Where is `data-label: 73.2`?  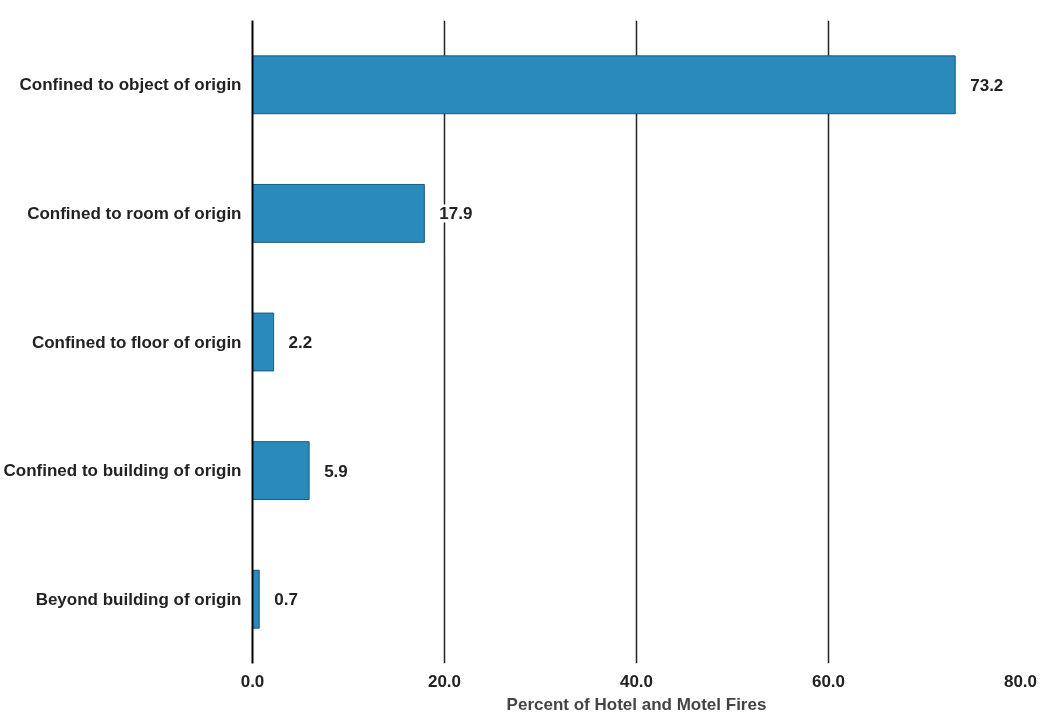
data-label: 73.2 is located at coordinates (987, 85).